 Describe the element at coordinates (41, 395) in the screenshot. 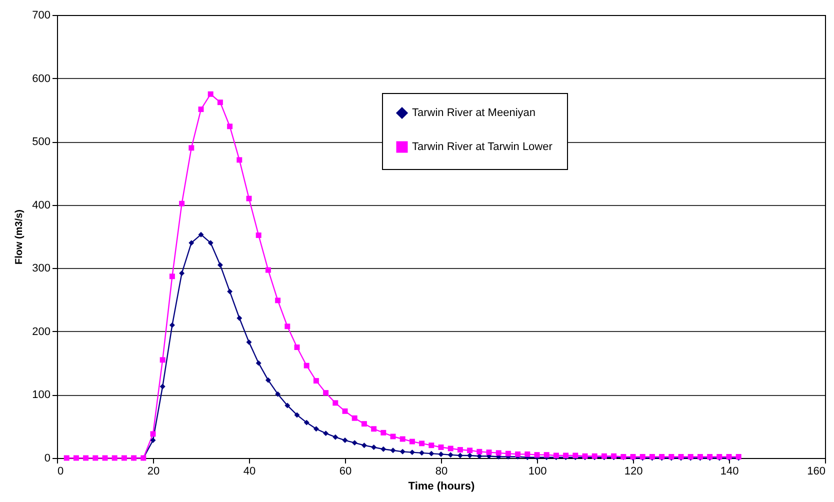

I see `y-tick-label: 100` at that location.